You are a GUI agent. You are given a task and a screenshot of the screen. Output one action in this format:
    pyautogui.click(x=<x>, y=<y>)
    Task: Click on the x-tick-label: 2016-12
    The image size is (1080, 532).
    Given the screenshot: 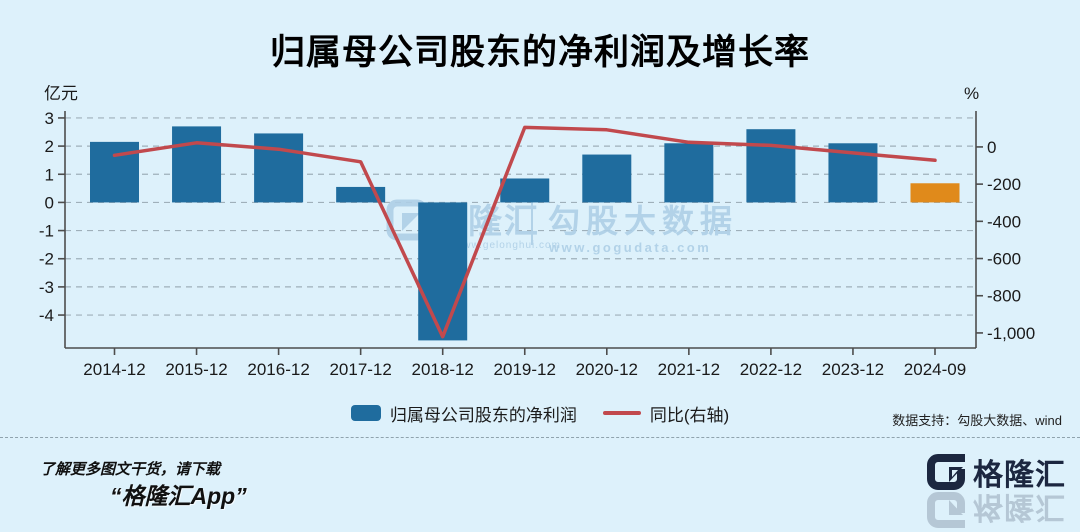 What is the action you would take?
    pyautogui.click(x=278, y=369)
    